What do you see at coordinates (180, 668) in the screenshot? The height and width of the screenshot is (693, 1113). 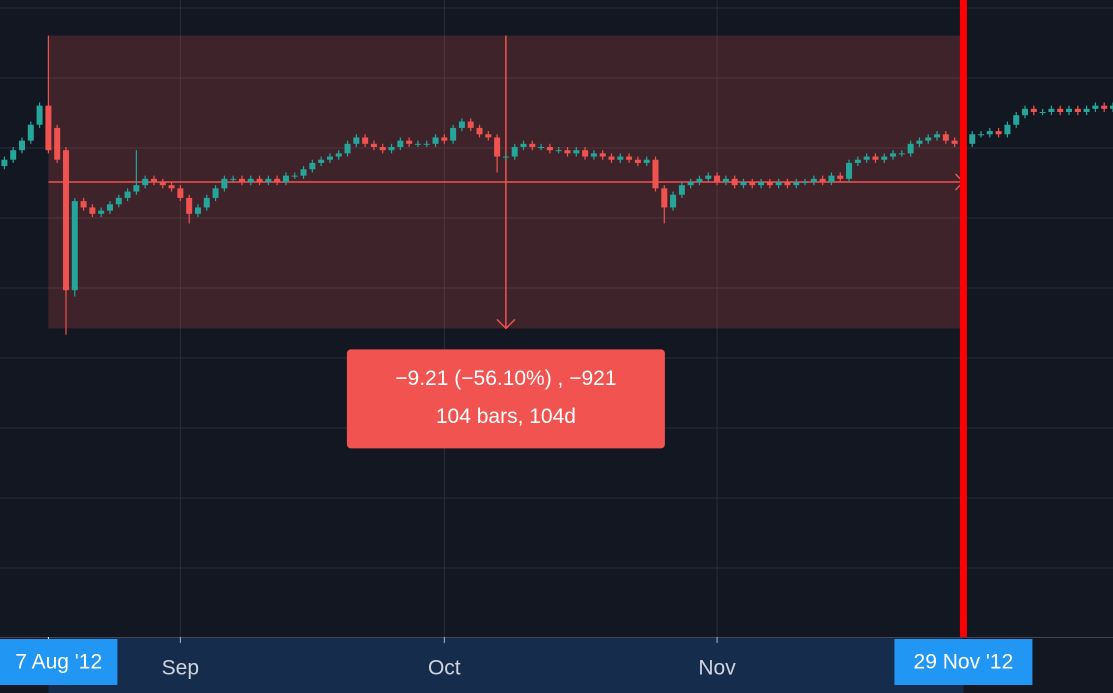 I see `x-tick-label: Sep` at bounding box center [180, 668].